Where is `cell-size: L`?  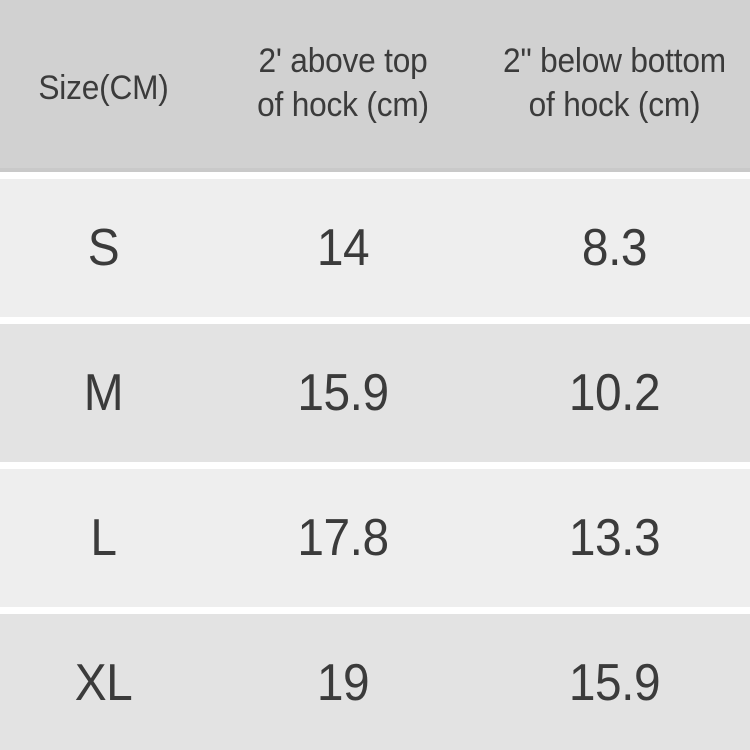 cell-size: L is located at coordinates (103, 538).